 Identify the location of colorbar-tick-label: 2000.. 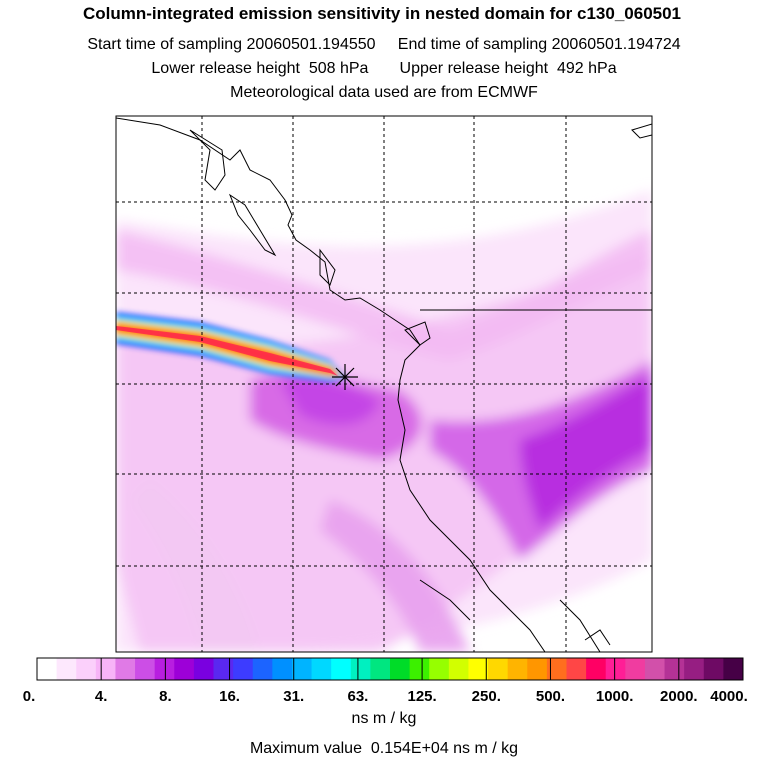
(679, 696).